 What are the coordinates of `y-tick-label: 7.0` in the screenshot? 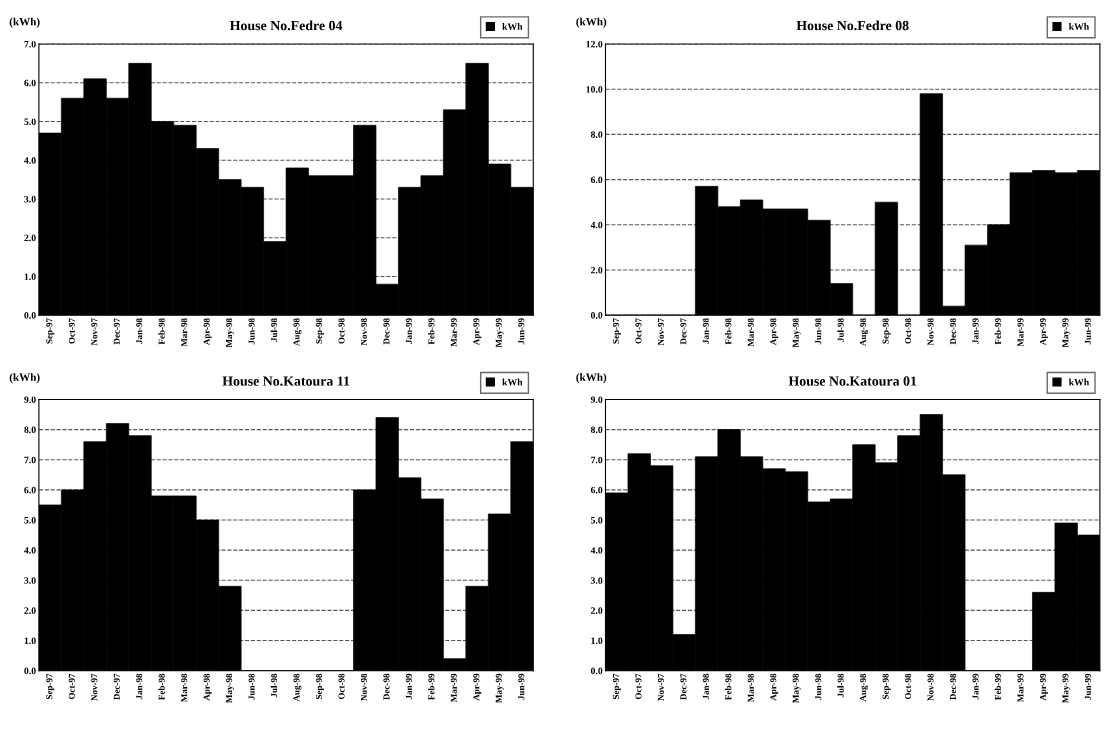 It's located at (30, 44).